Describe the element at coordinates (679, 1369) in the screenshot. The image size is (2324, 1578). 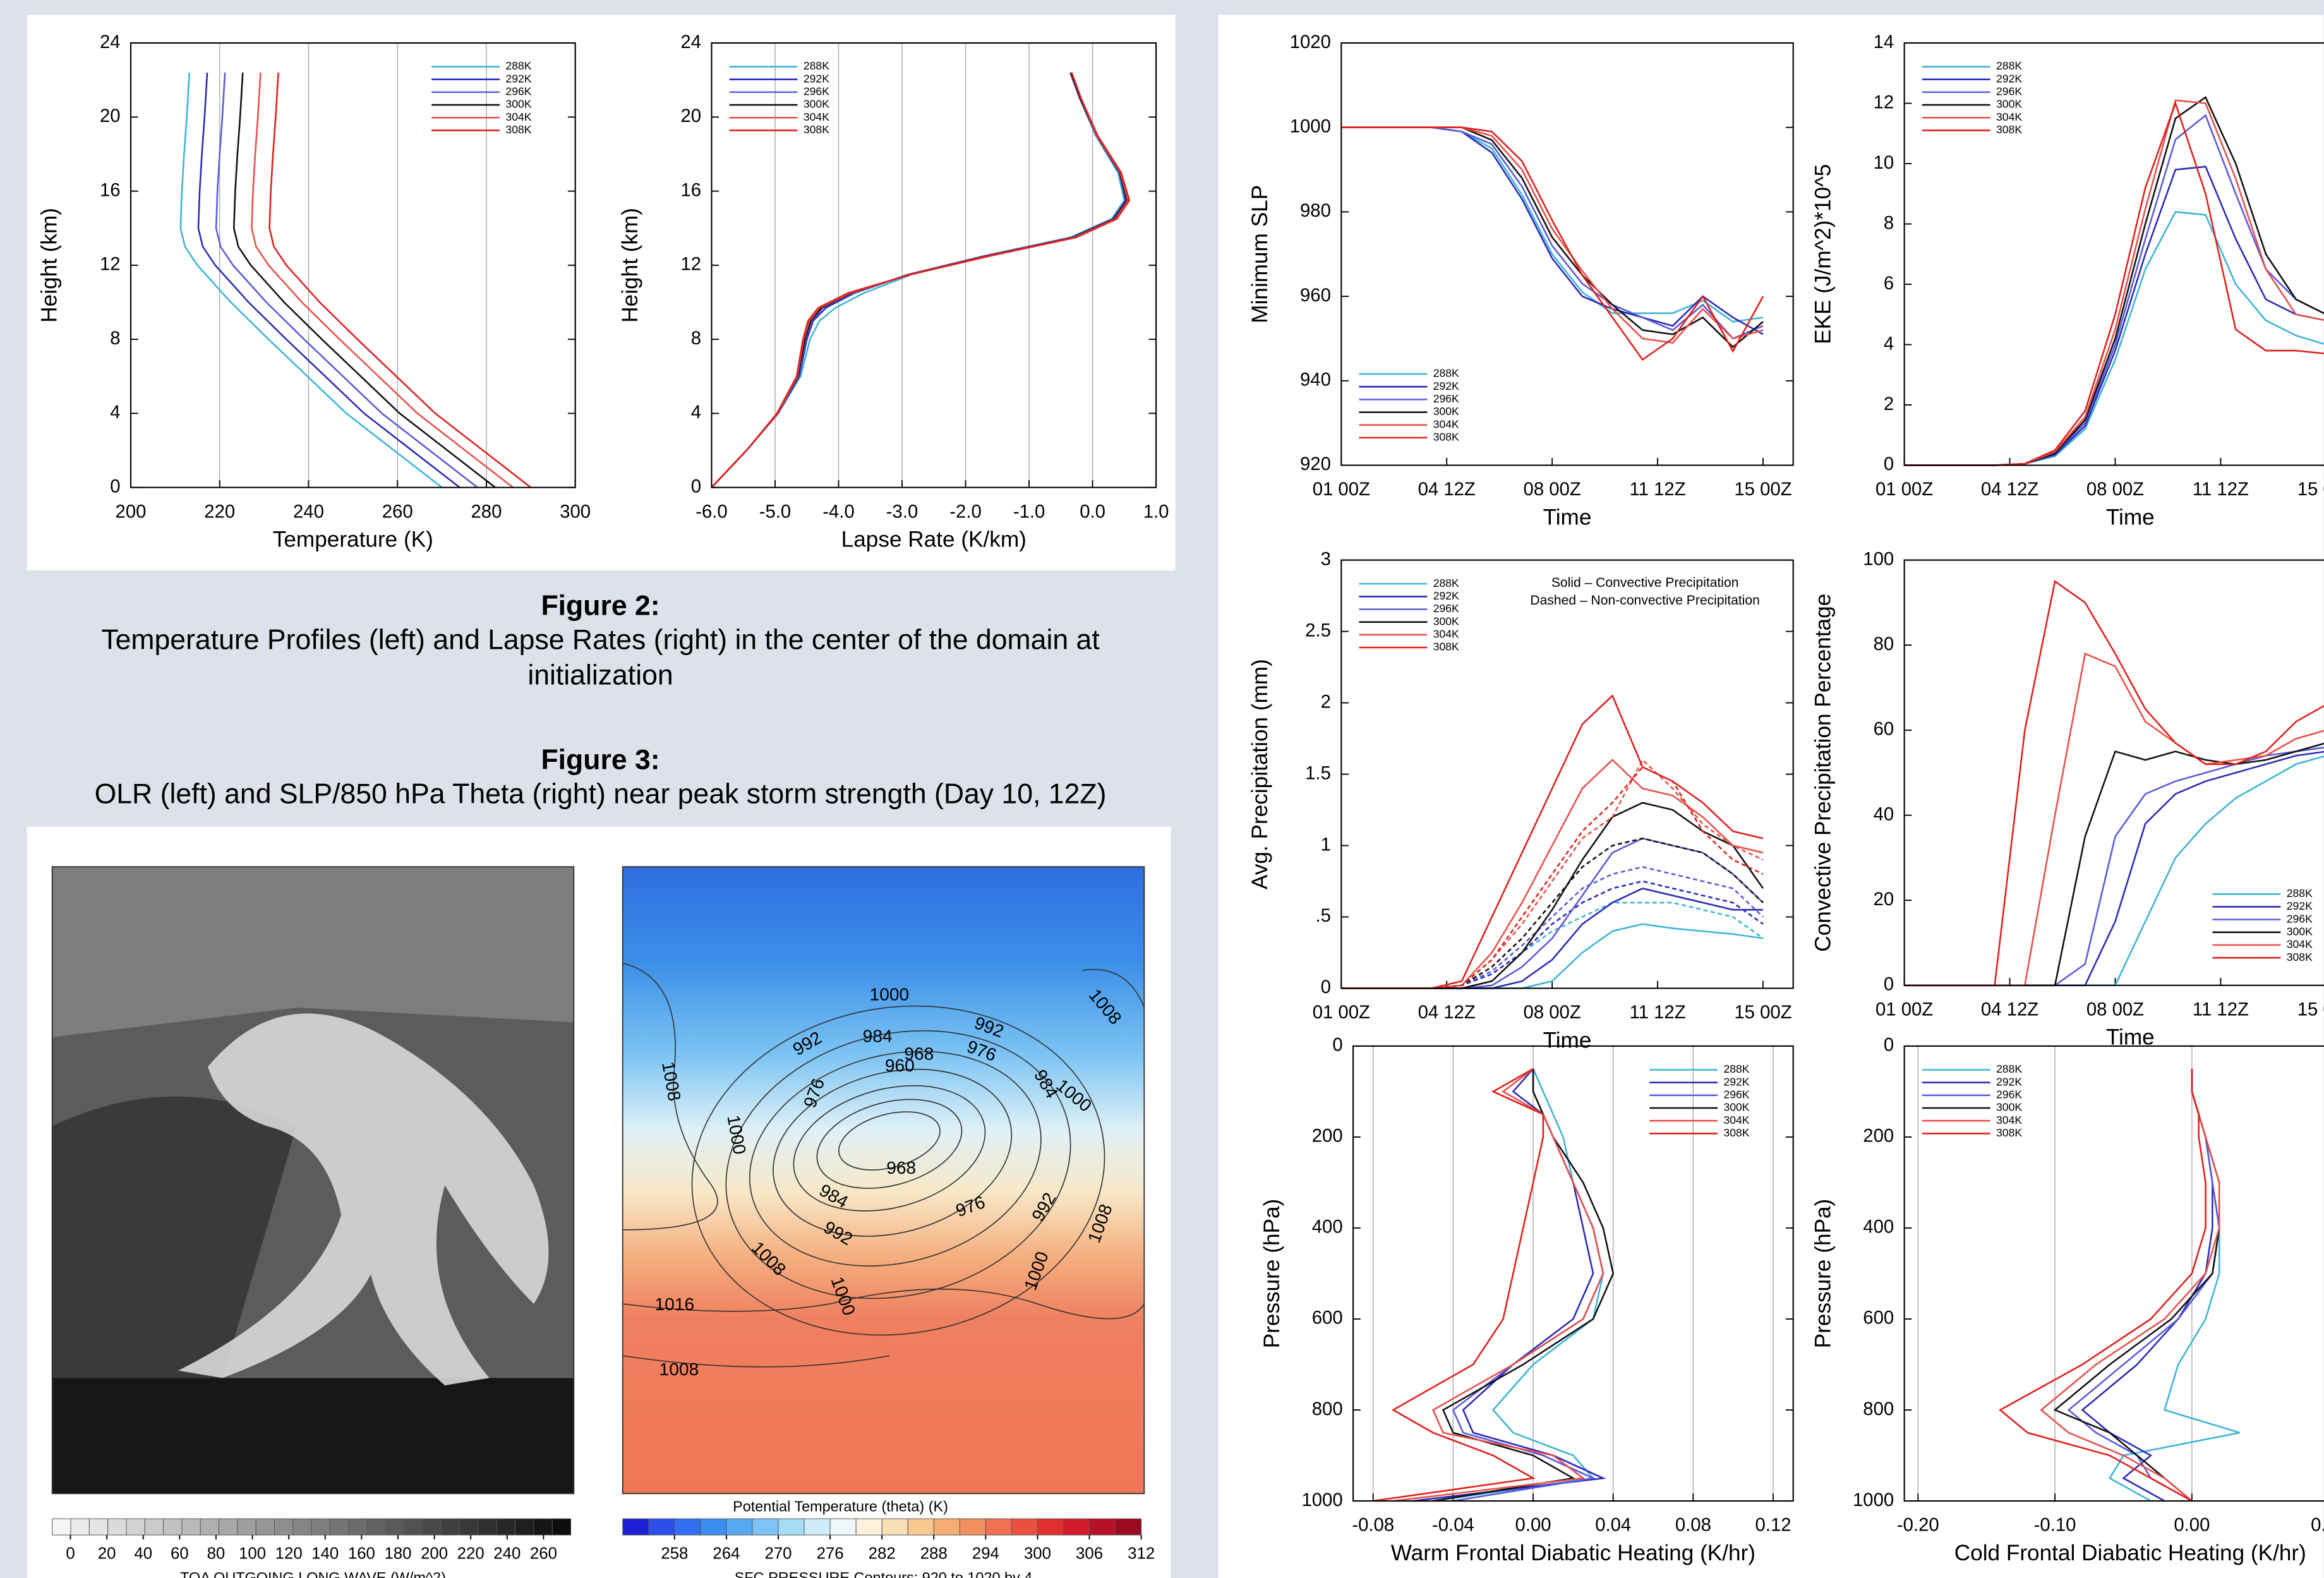
I see `contour-label: 1008` at that location.